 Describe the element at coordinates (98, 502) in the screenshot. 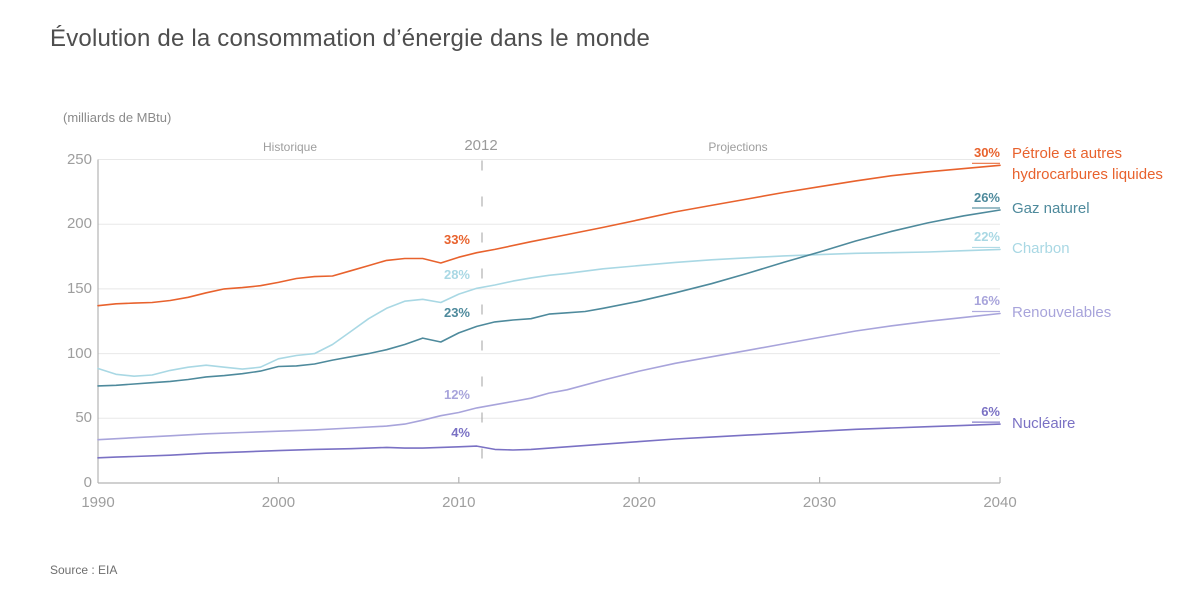

I see `x-axis-tick-label: 1990` at that location.